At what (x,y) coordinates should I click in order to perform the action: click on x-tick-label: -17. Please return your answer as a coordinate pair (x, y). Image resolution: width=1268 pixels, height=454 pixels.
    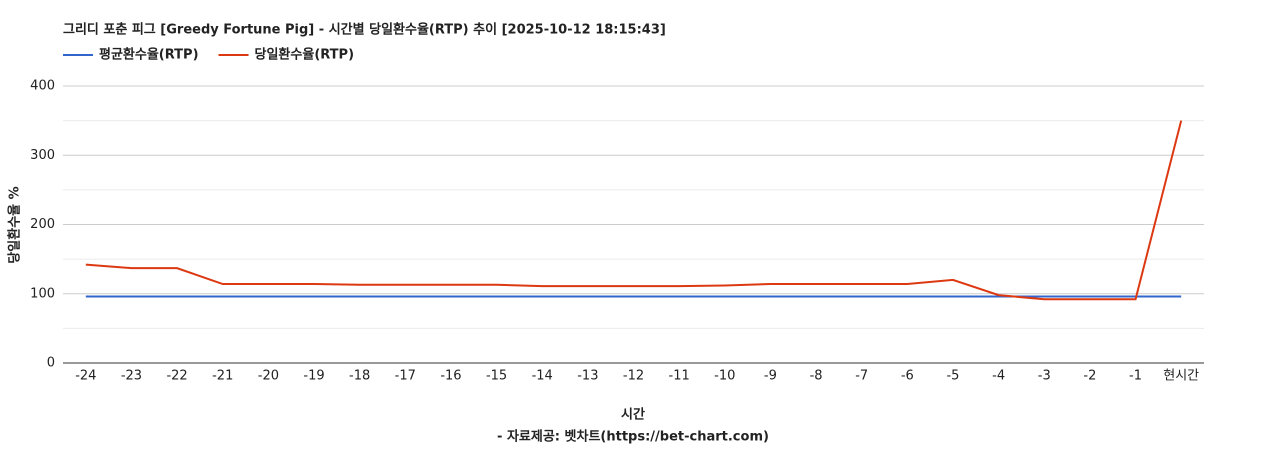
    Looking at the image, I should click on (405, 376).